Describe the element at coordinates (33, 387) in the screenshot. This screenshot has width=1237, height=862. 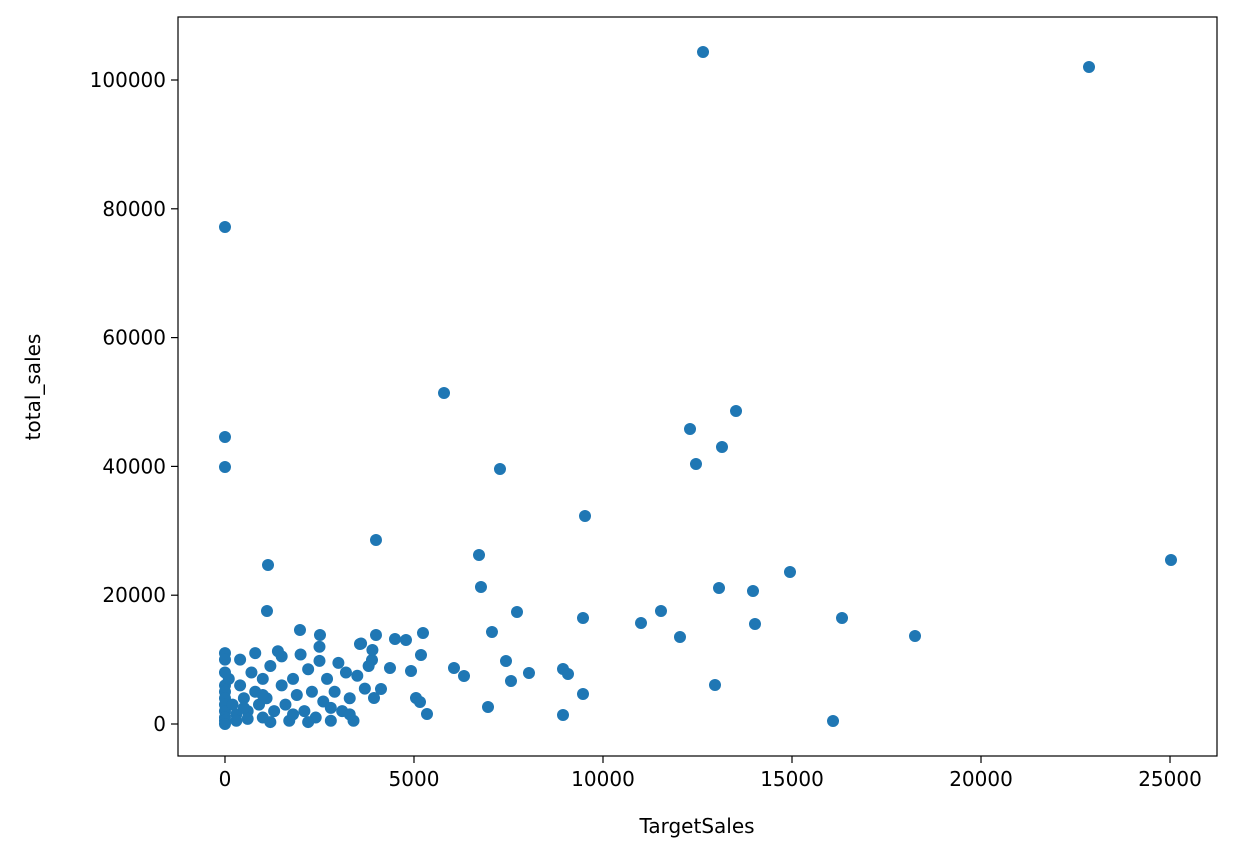
I see `y-axis-label: total_sales` at that location.